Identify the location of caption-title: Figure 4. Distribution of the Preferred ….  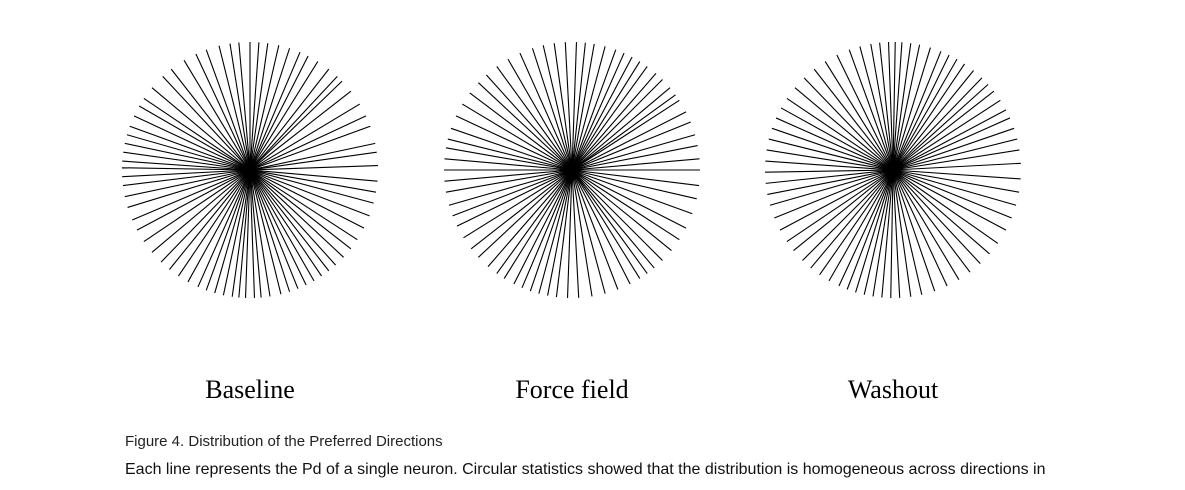
(284, 441).